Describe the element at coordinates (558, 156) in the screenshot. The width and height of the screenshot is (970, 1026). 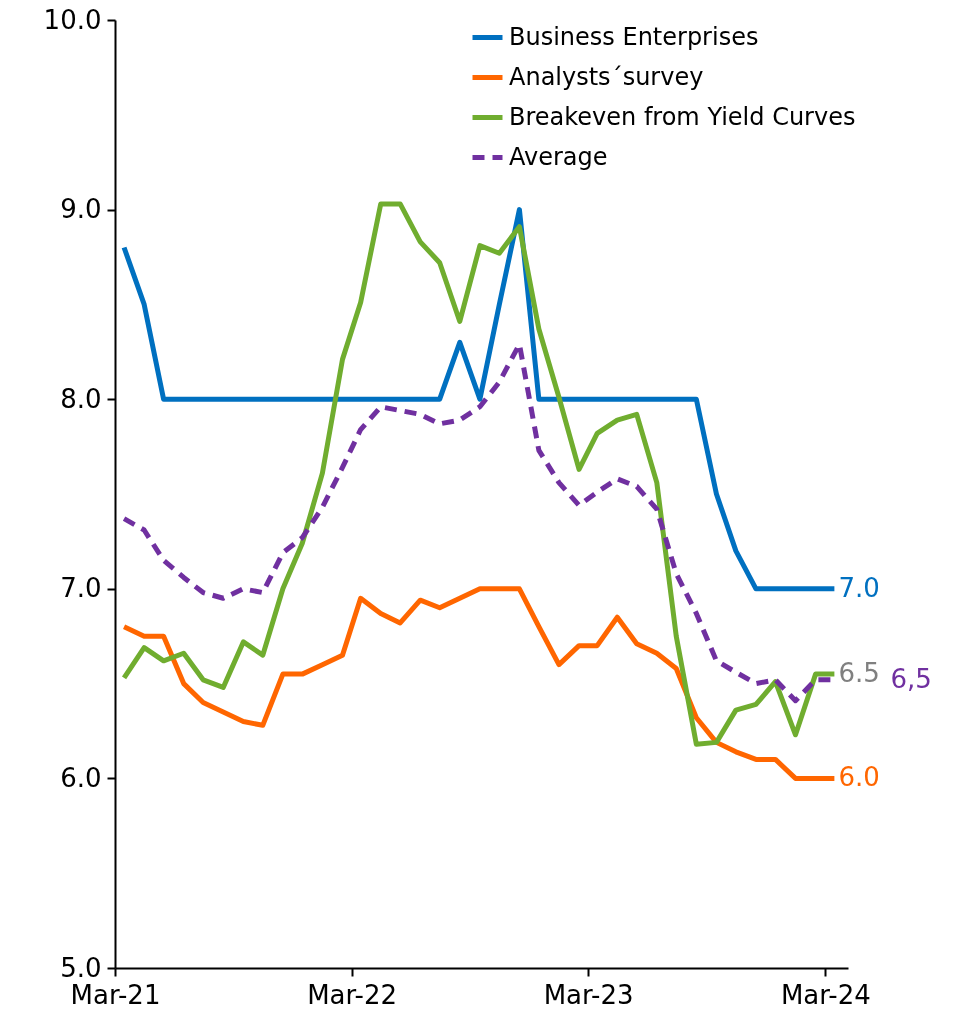
I see `legend-label: Average` at that location.